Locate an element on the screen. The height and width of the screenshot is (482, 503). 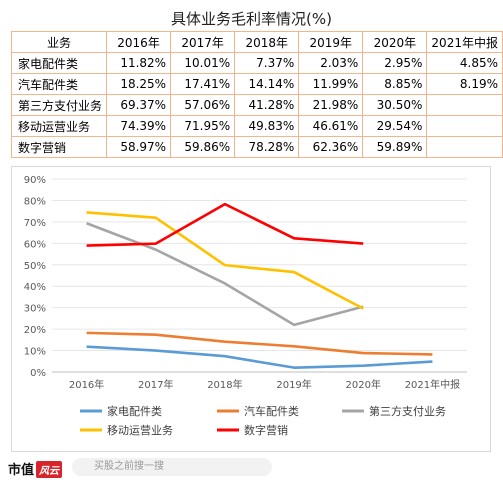
table-header-row: 业务 2016年 2017年 2018年 2019年 2020年 2021年中报 is located at coordinates (256, 42).